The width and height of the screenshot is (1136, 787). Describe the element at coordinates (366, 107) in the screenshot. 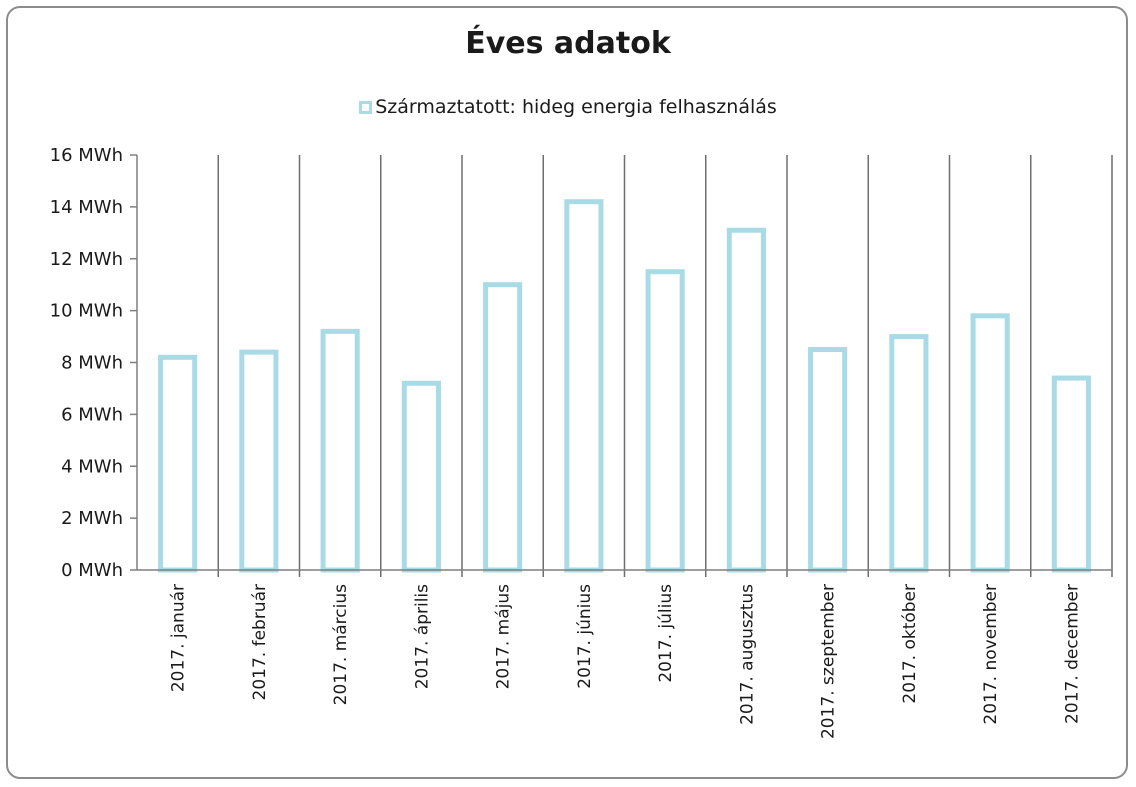

I see `legend-swatch` at that location.